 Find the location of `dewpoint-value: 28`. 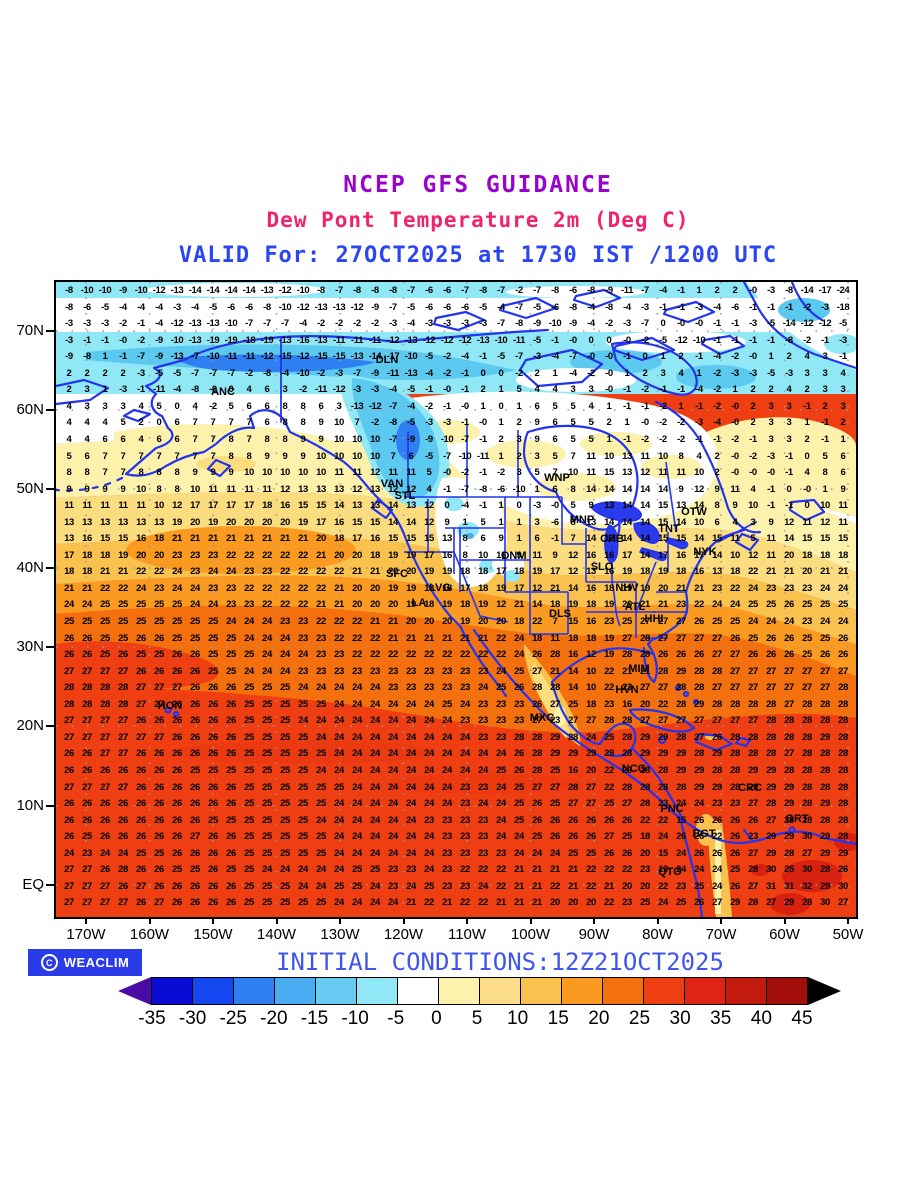

dewpoint-value: 28 is located at coordinates (825, 787).